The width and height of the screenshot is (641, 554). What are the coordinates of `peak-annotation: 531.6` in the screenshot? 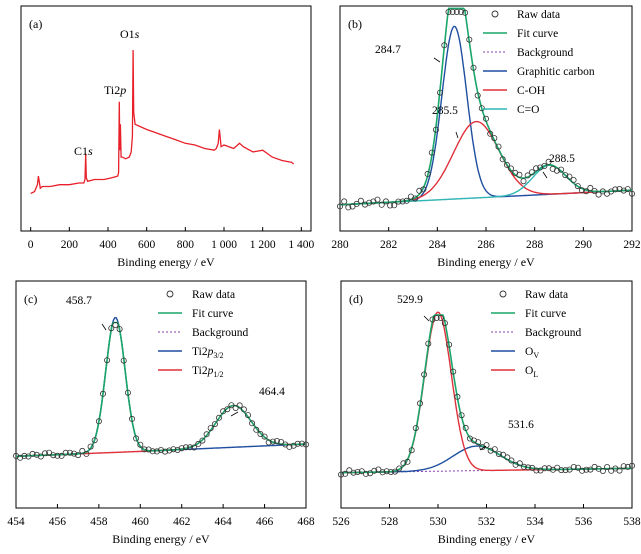 It's located at (521, 425).